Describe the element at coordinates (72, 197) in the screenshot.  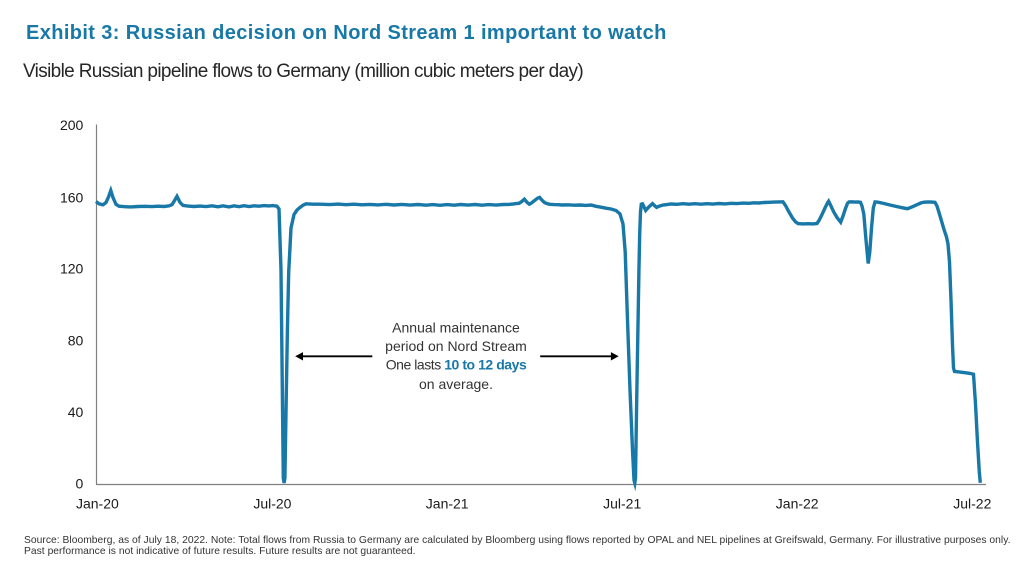
I see `svg-text: 160` at that location.